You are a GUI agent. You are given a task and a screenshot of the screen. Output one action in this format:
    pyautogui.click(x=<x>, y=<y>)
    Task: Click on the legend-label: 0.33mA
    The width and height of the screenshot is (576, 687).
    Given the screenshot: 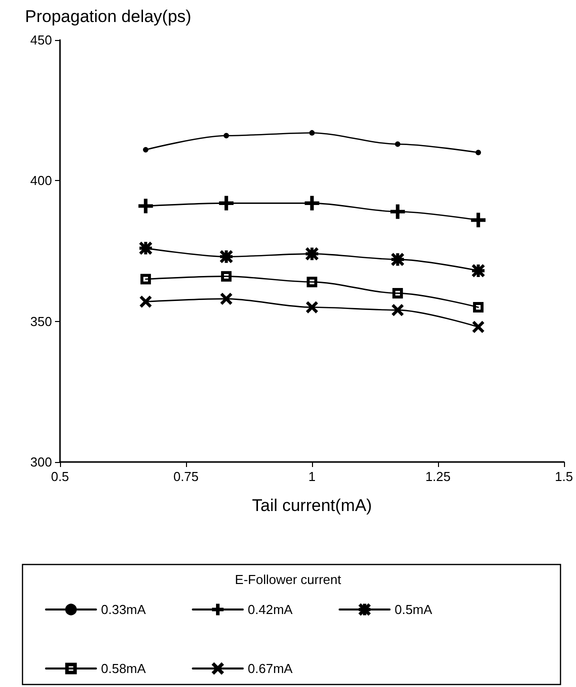 What is the action you would take?
    pyautogui.click(x=123, y=609)
    